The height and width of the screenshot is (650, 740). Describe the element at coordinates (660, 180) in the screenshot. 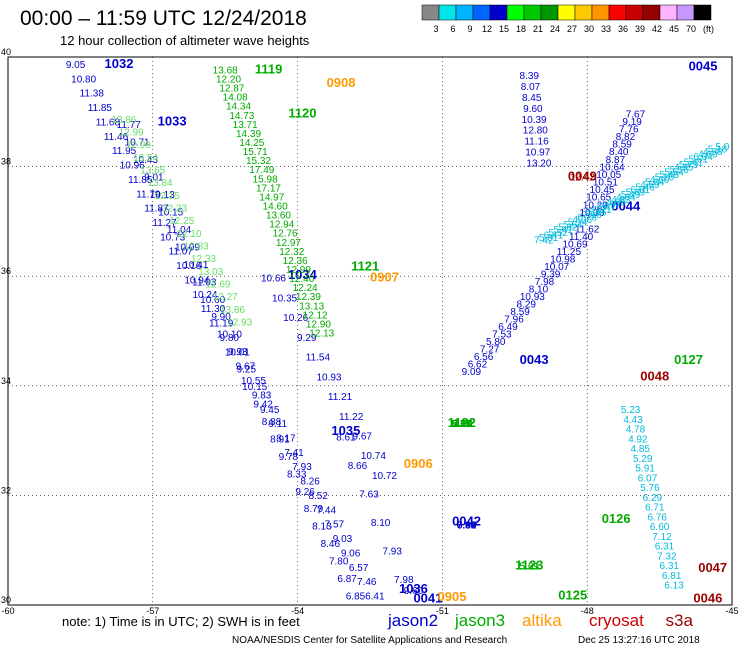

I see `value-label: 4.60` at that location.